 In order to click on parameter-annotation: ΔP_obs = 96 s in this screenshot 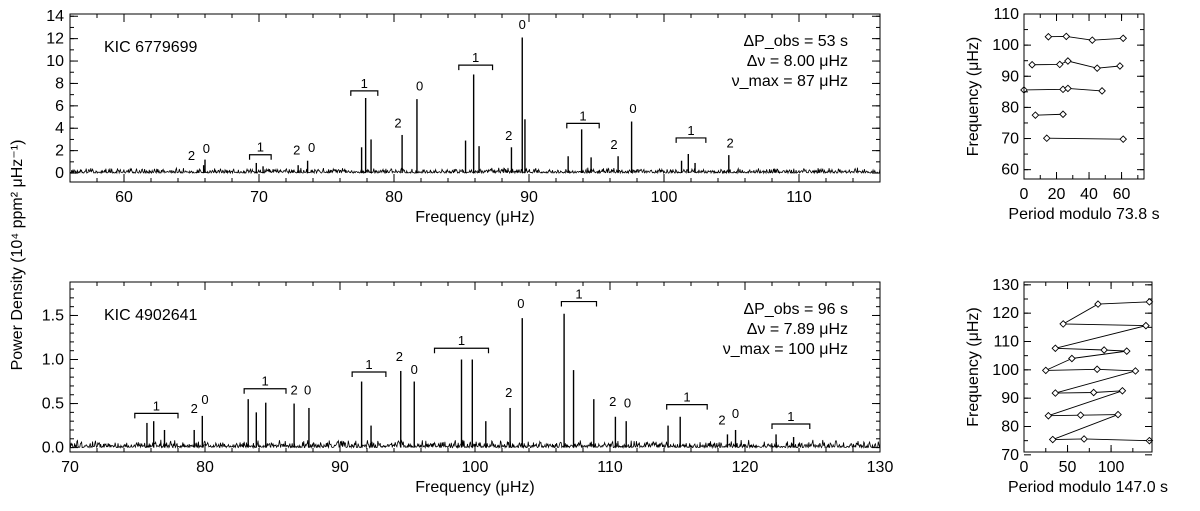, I will do `click(795, 309)`.